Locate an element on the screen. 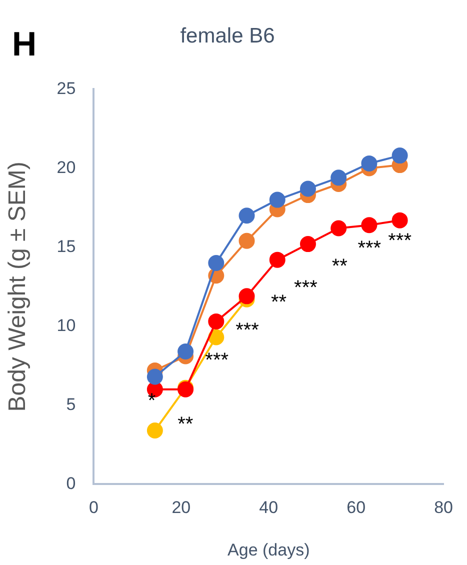  x-tick-label: 0 is located at coordinates (93, 508).